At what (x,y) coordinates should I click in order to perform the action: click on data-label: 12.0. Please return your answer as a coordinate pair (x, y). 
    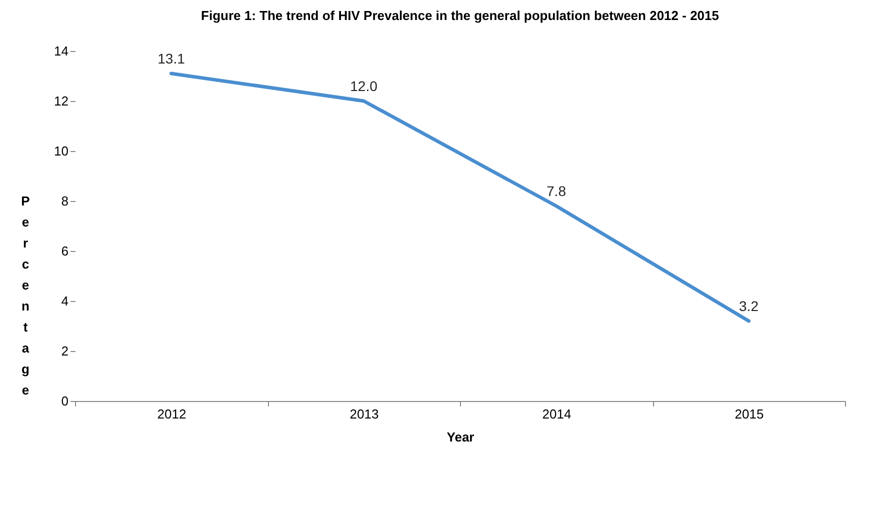
    Looking at the image, I should click on (364, 86).